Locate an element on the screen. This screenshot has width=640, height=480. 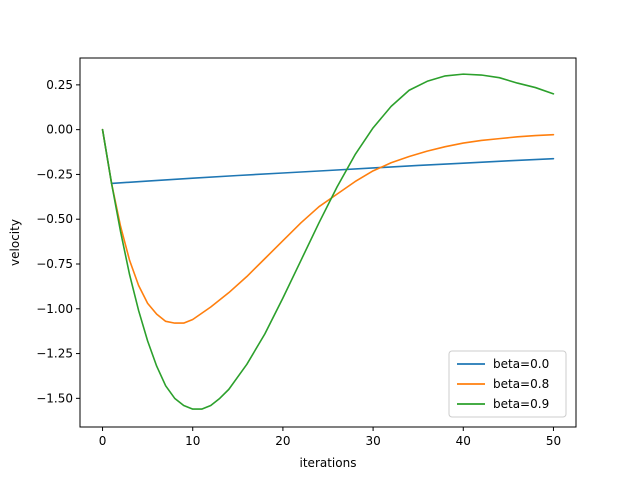
x-tick-label: 10 is located at coordinates (192, 441).